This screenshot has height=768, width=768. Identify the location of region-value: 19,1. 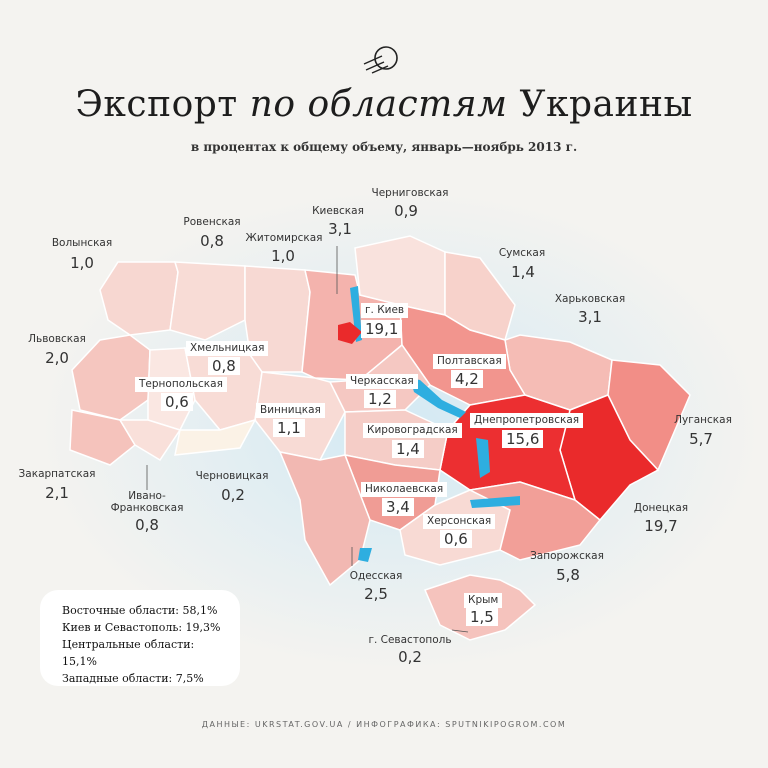
(382, 329).